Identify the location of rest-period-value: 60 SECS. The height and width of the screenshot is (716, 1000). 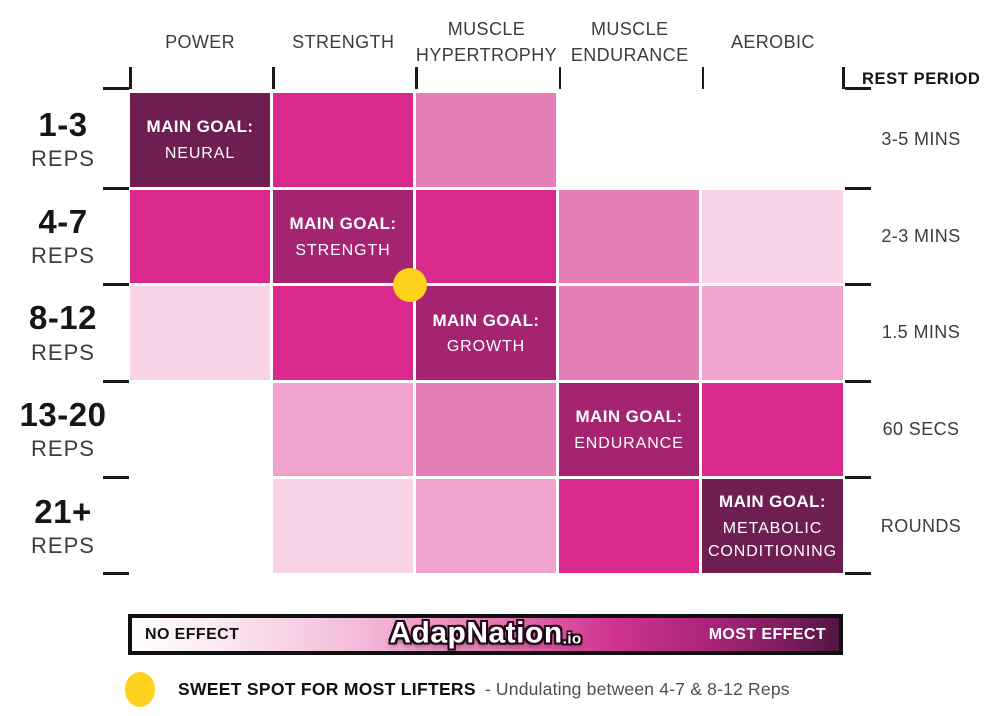
(921, 429).